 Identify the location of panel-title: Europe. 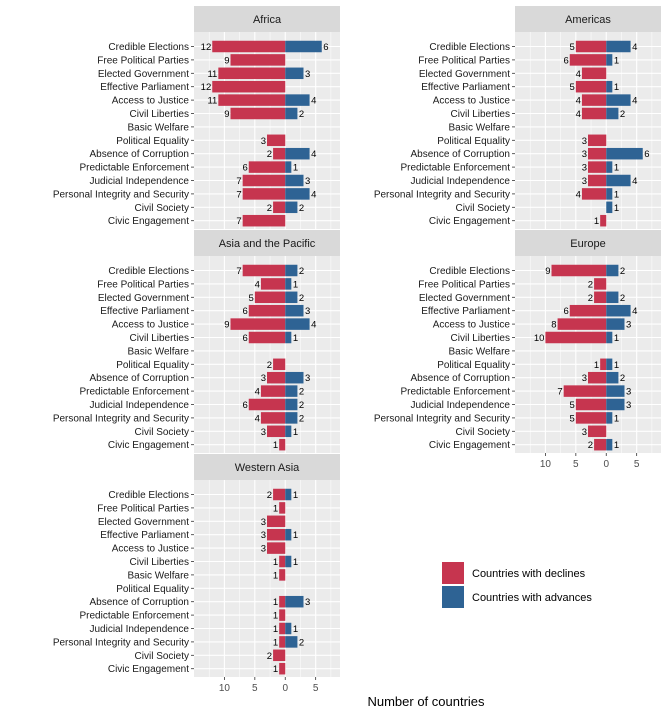
(587, 244).